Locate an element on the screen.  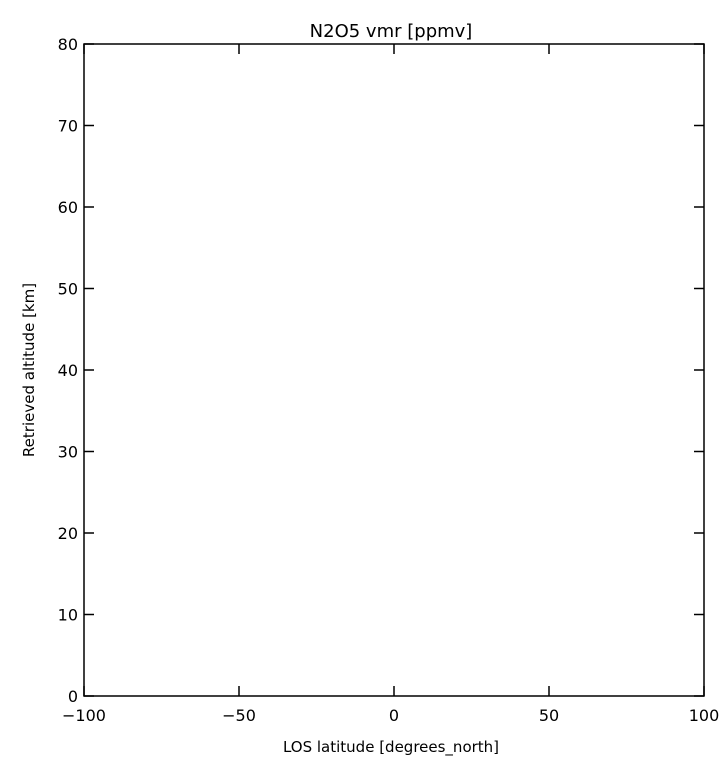
x-tick-label: 0 is located at coordinates (394, 715).